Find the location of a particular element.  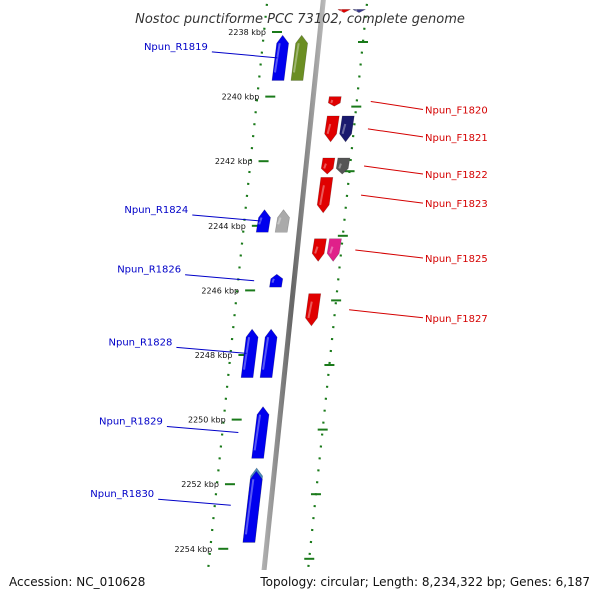

gene-label: Npun_R1819 is located at coordinates (176, 47).